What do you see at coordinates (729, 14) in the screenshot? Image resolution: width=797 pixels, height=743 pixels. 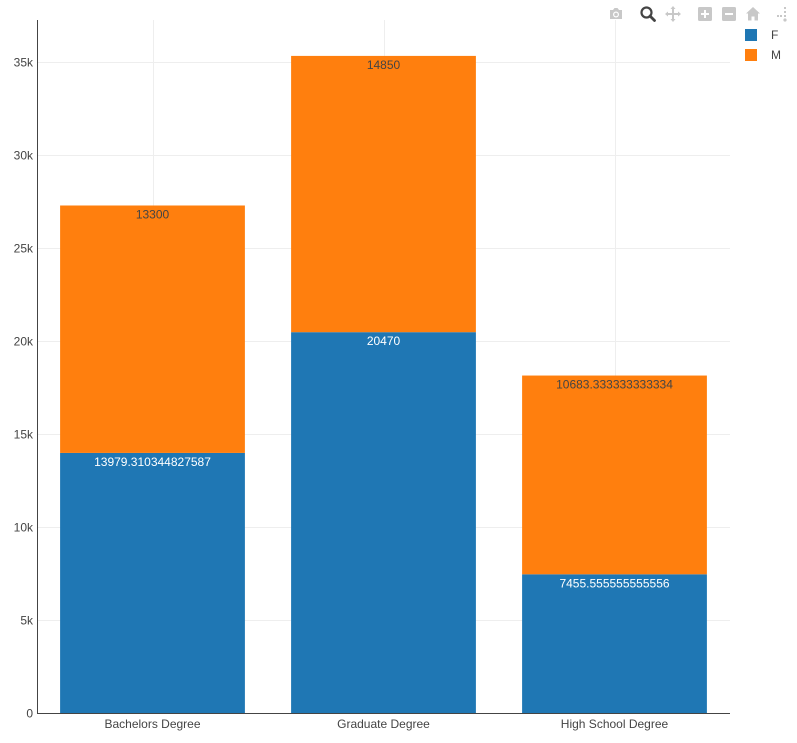 I see `zoom-out-icon` at bounding box center [729, 14].